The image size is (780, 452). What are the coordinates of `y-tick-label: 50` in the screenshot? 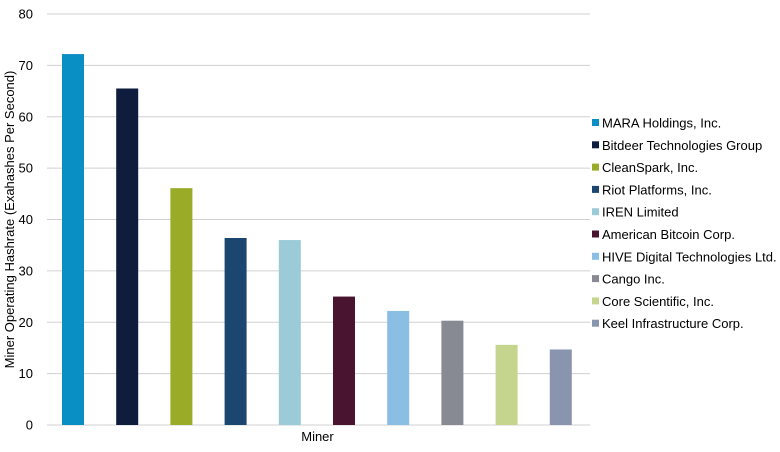 It's located at (26, 168).